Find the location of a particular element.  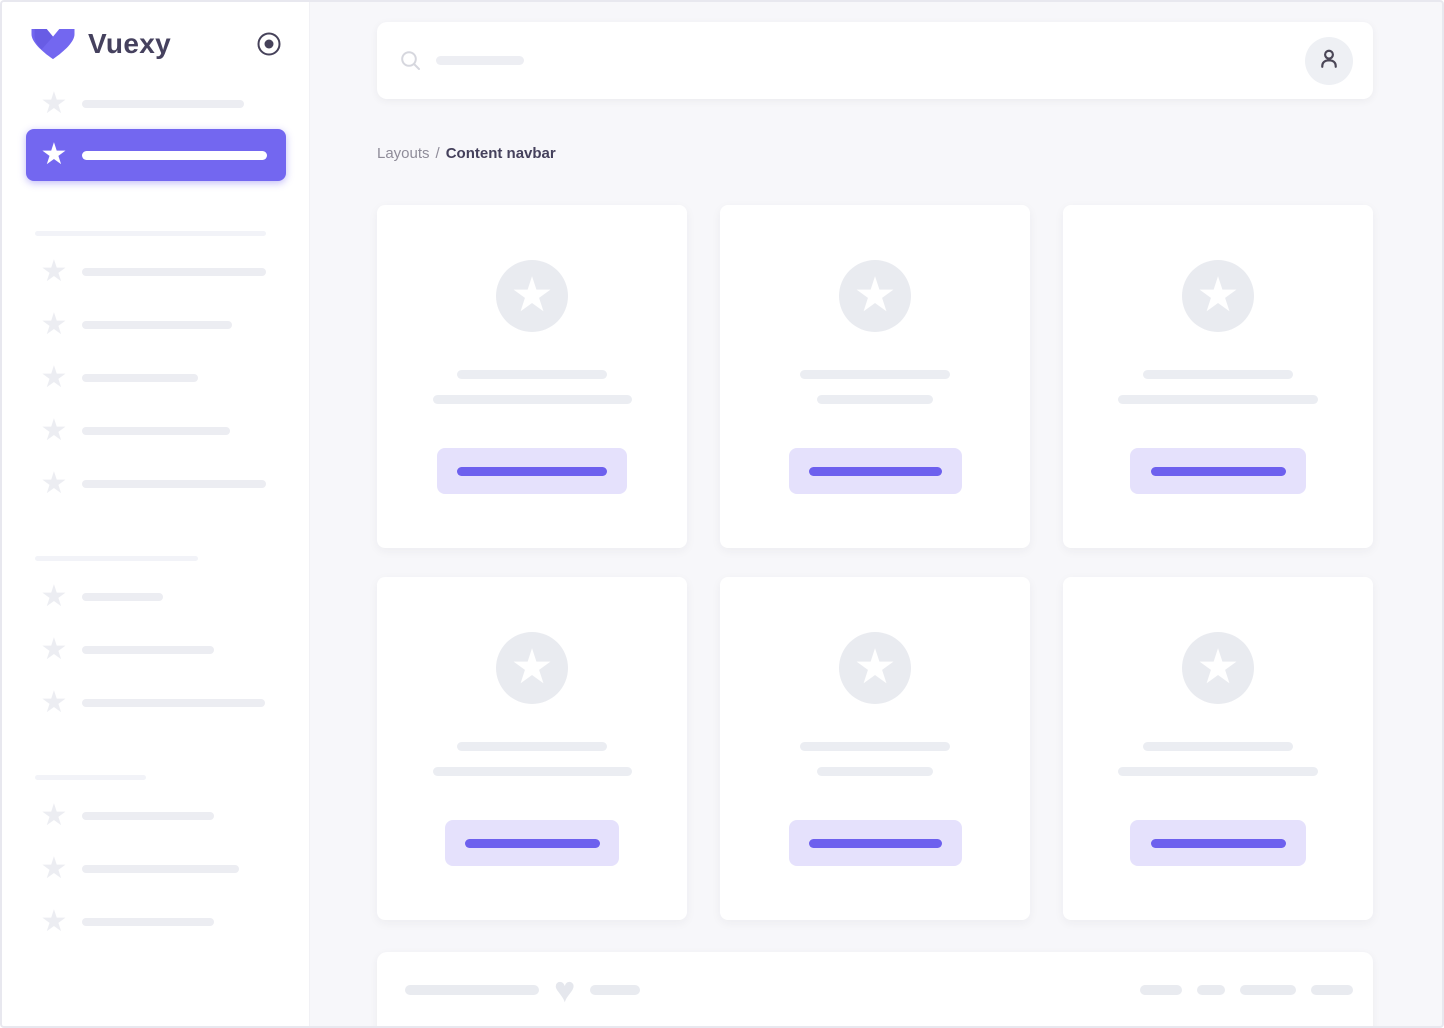

user-avatar-button is located at coordinates (1329, 60).